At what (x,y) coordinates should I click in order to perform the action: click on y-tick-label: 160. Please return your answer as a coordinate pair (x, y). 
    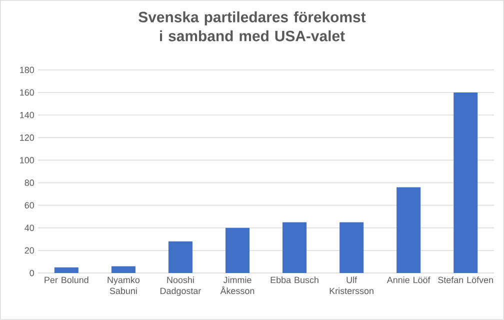
    Looking at the image, I should click on (27, 92).